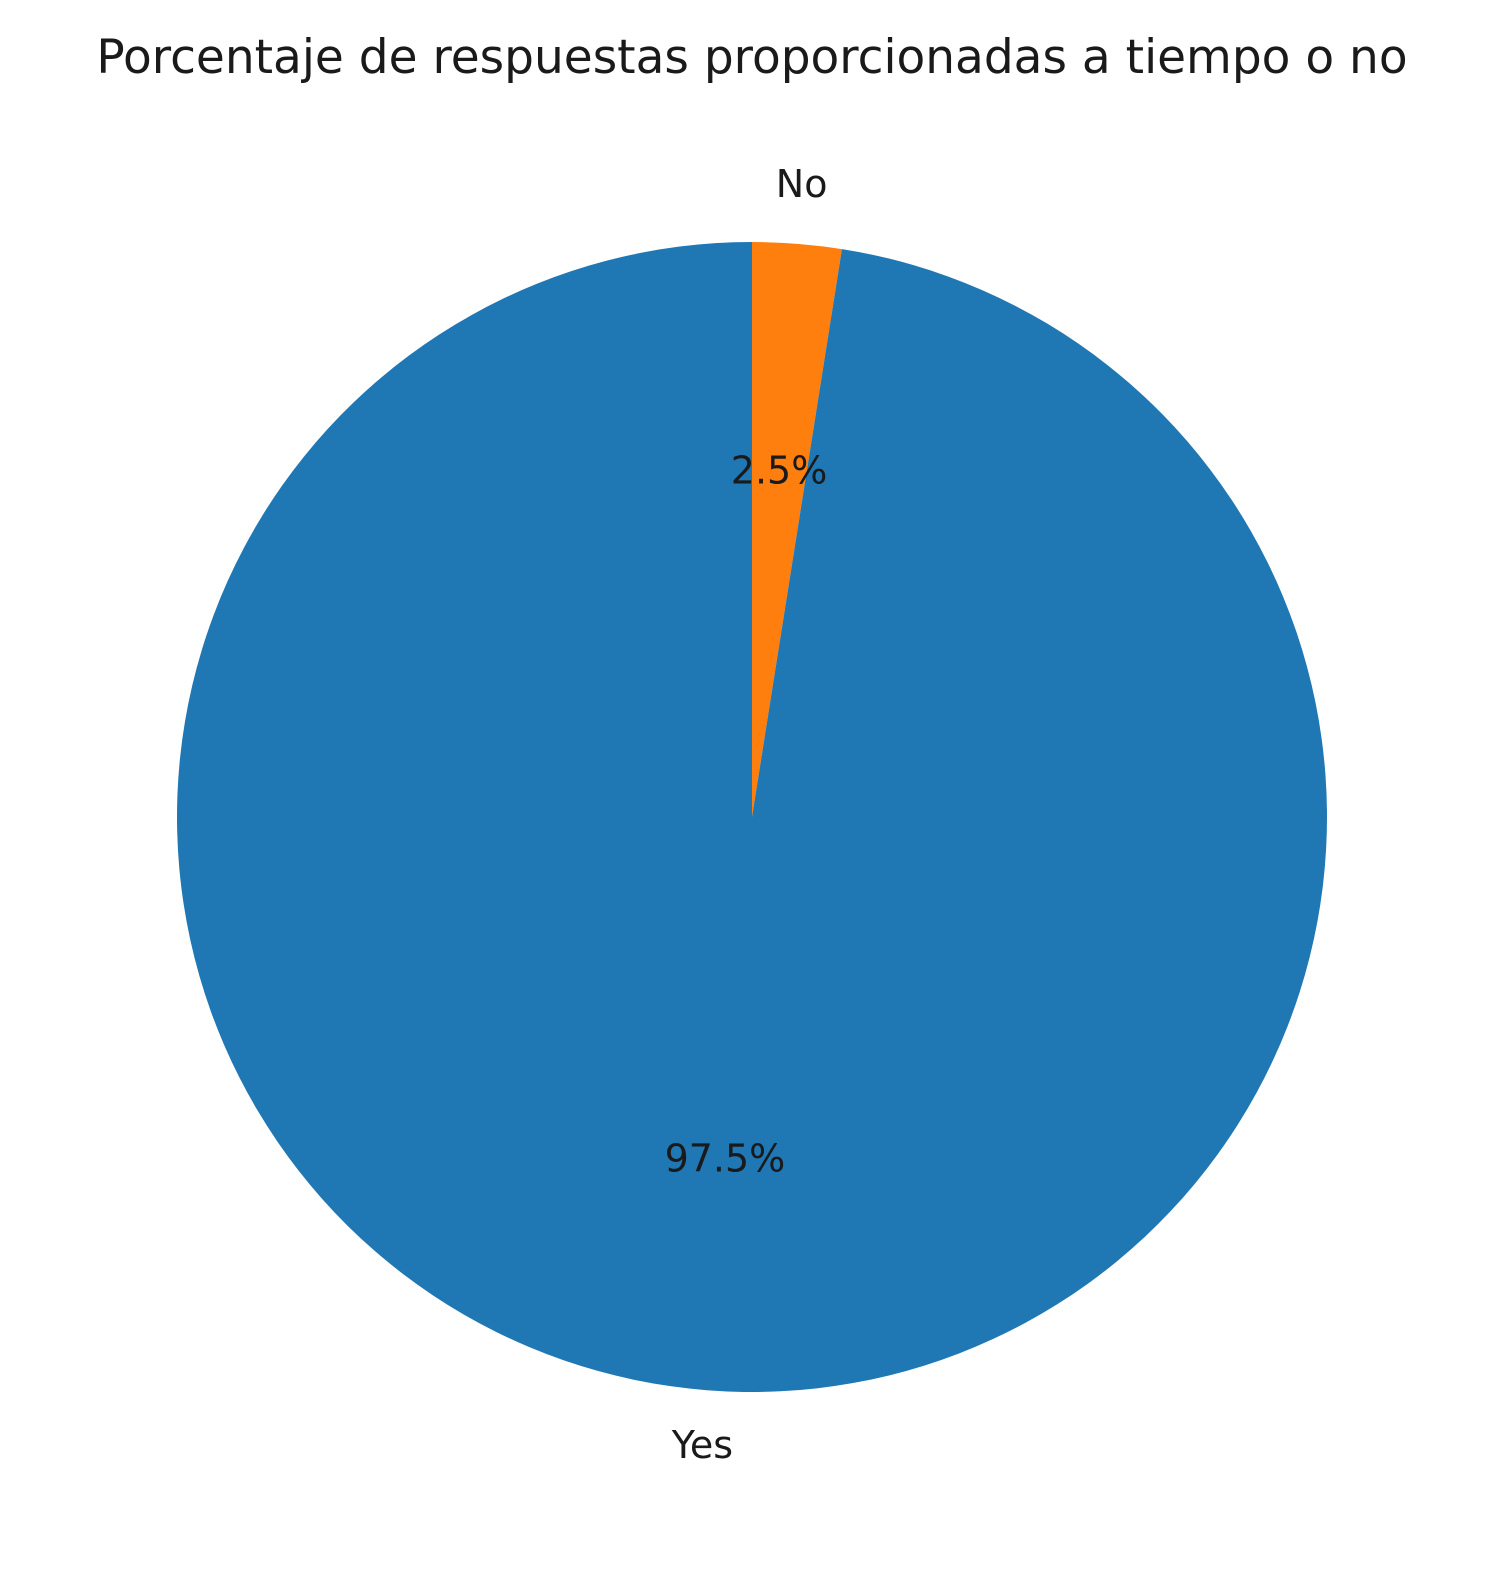  I want to click on pie-percent-labels: 2.5% 97.5%, so click(746, 815).